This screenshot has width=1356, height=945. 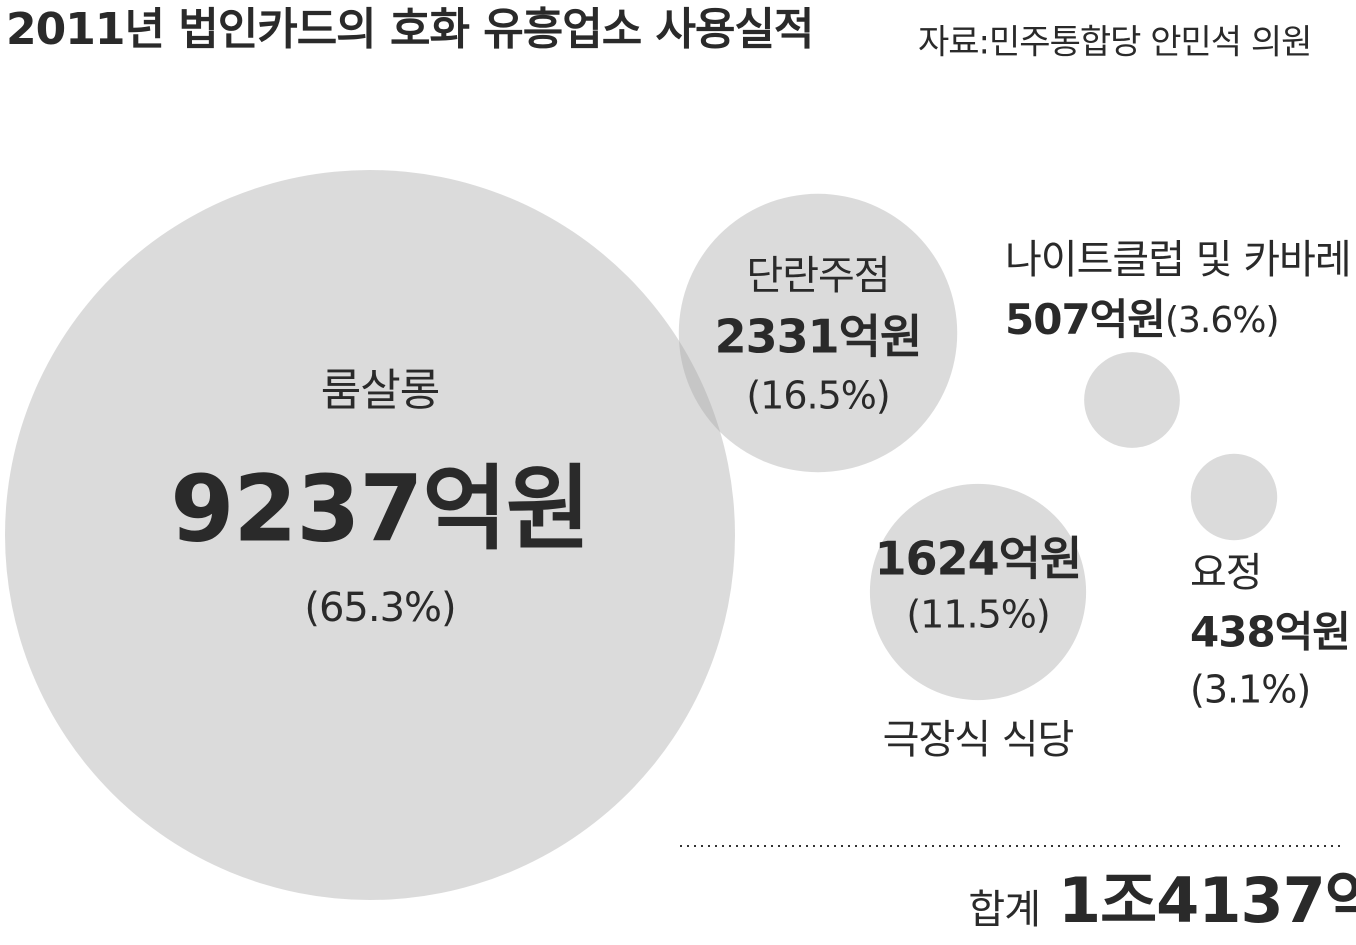 What do you see at coordinates (1270, 632) in the screenshot?
I see `value-label: 438억원` at bounding box center [1270, 632].